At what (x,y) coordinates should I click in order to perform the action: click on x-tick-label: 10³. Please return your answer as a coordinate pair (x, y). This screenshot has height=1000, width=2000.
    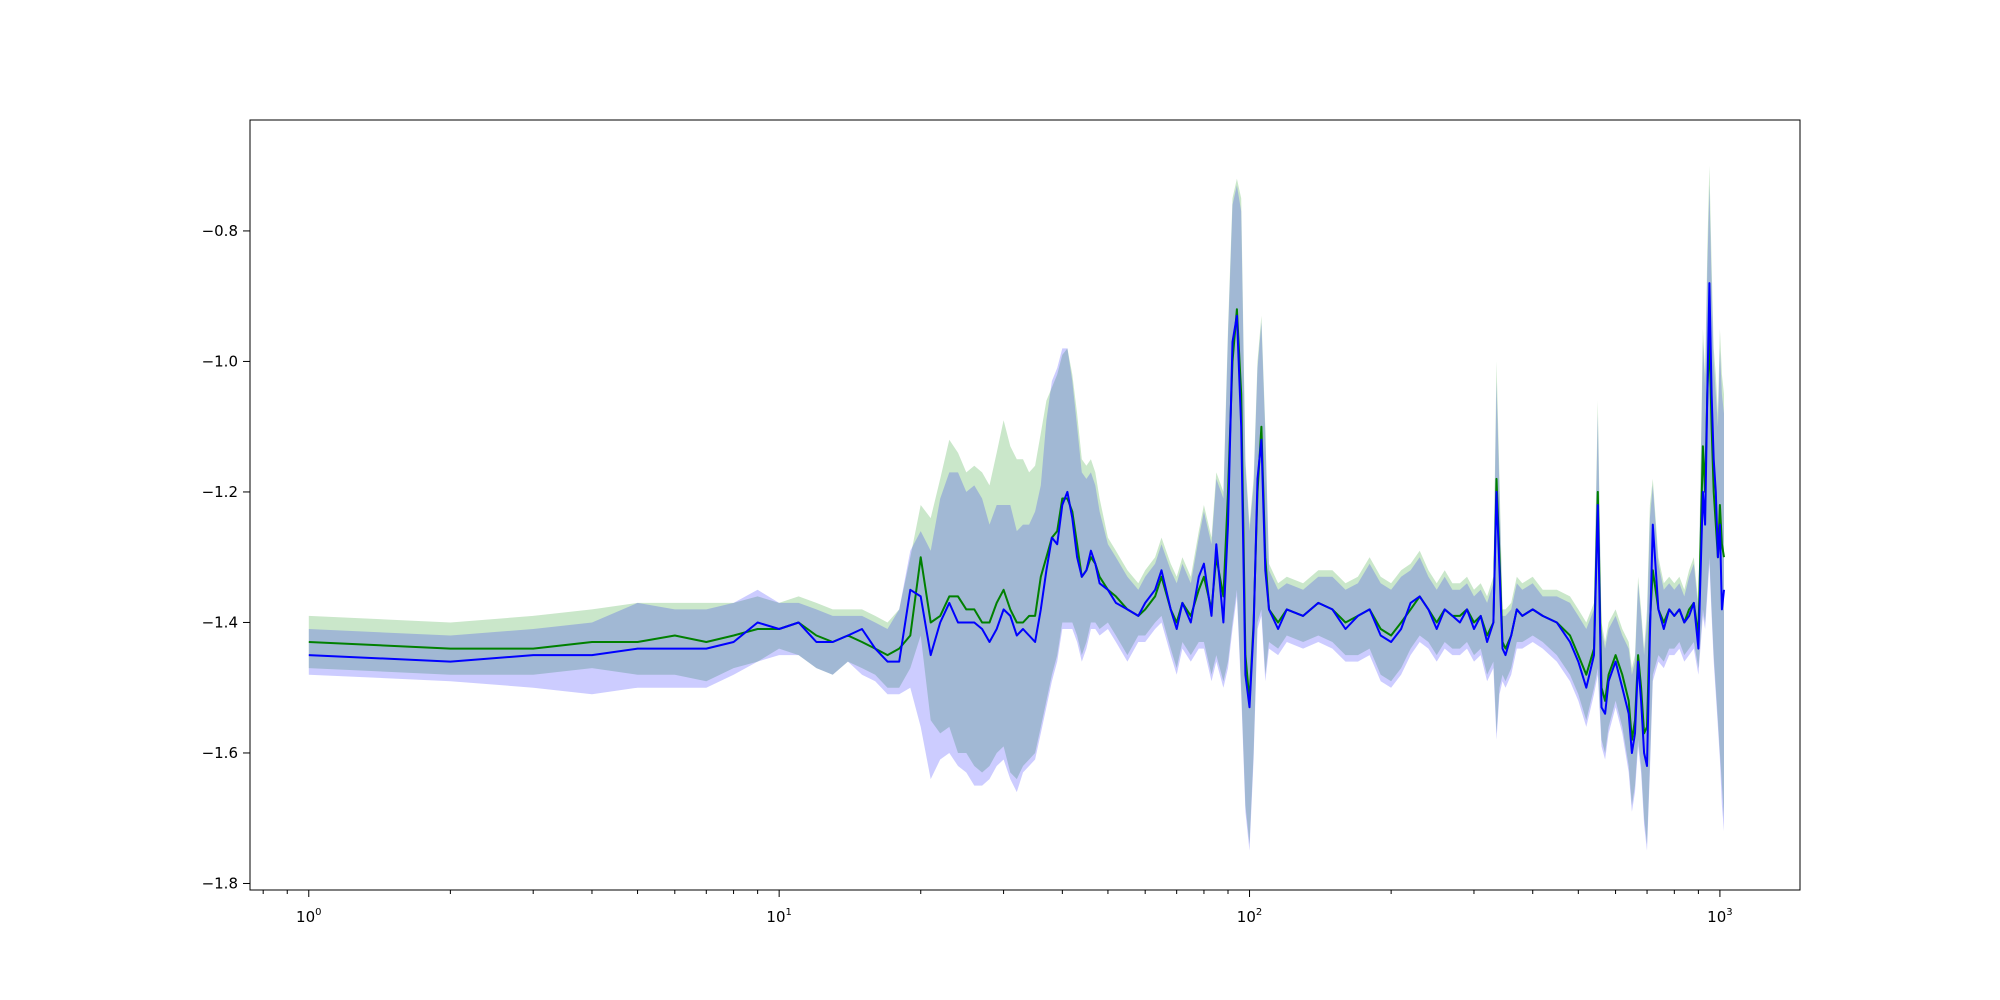
    Looking at the image, I should click on (1719, 916).